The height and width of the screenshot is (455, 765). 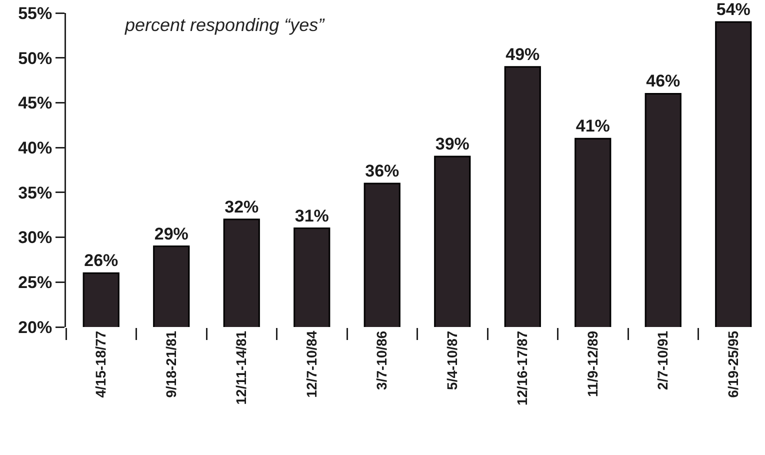 I want to click on data-label: 49%, so click(x=523, y=54).